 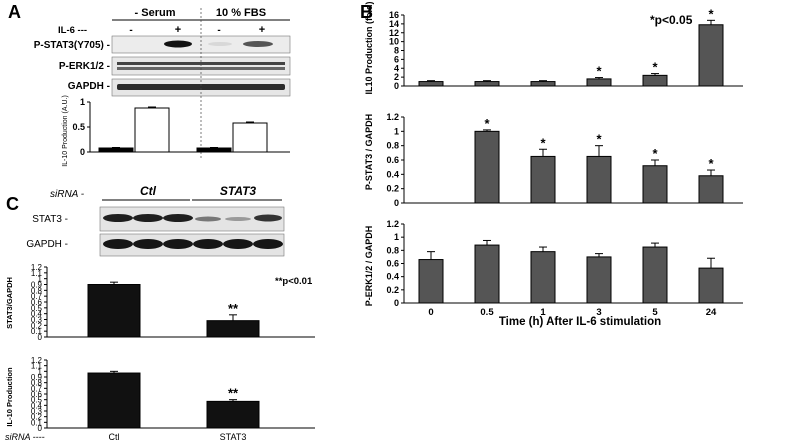 I want to click on panel-c2-ytick-label-1: 0.1, so click(x=37, y=422).